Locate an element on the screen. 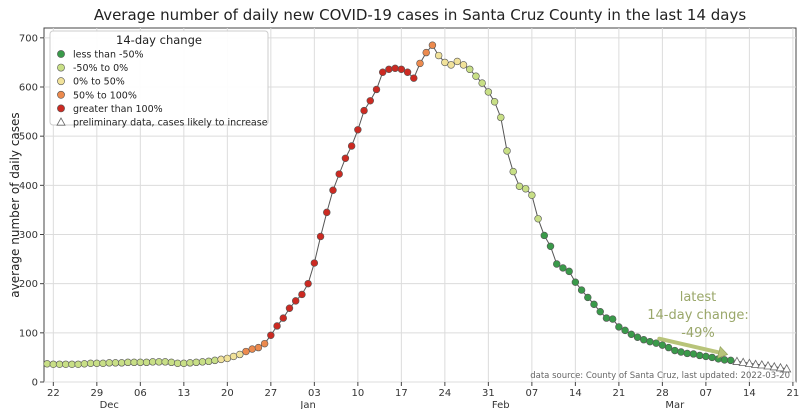 This screenshot has width=803, height=409. x-tick-label: 03 is located at coordinates (314, 393).